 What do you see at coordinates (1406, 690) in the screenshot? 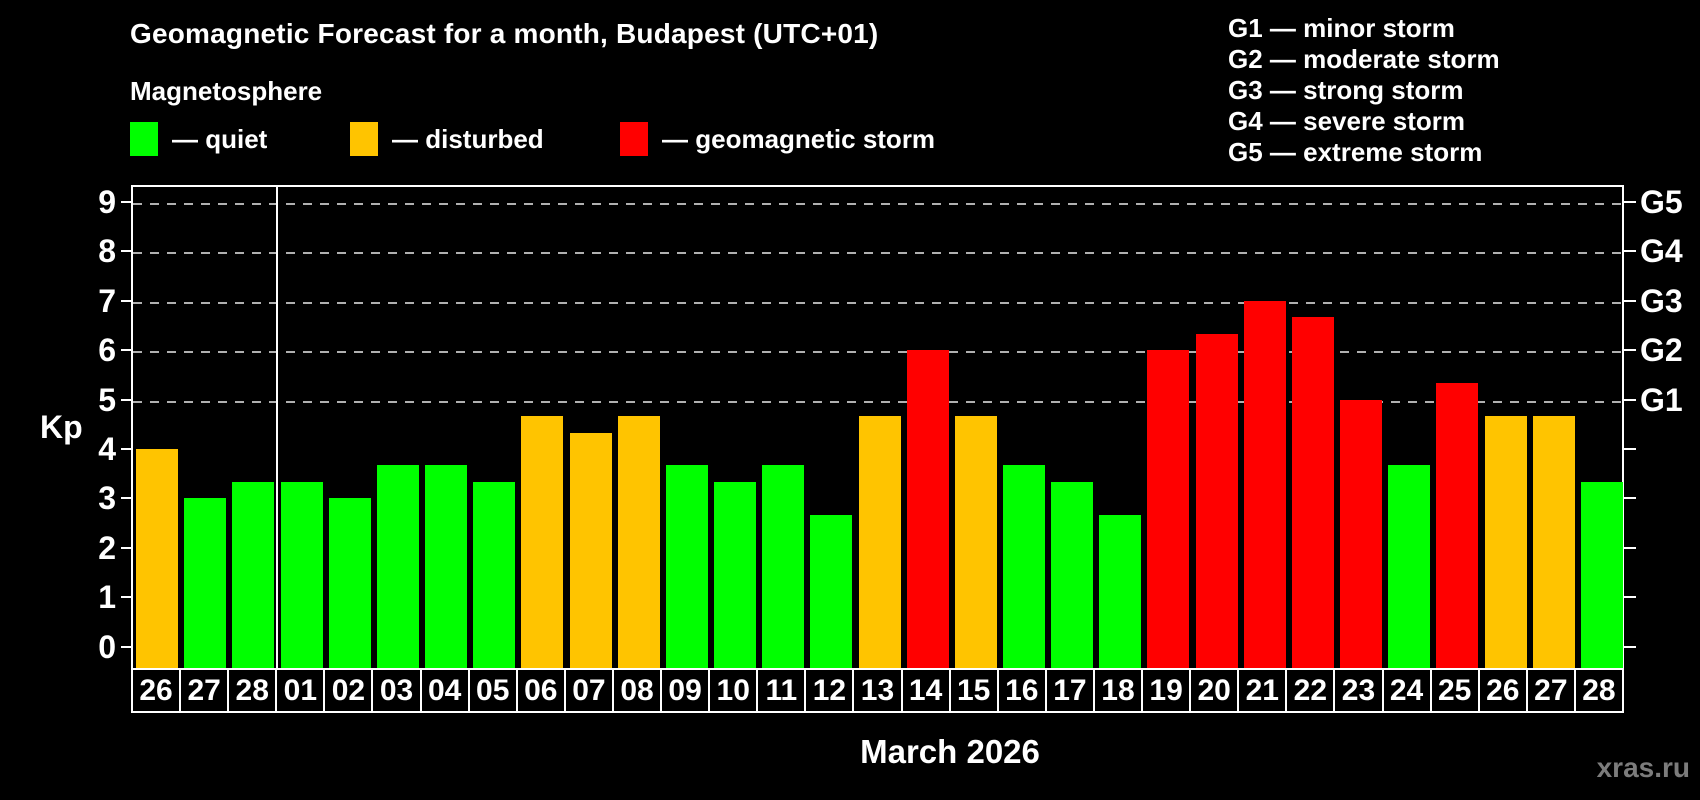
I see `day-label-26: 24` at bounding box center [1406, 690].